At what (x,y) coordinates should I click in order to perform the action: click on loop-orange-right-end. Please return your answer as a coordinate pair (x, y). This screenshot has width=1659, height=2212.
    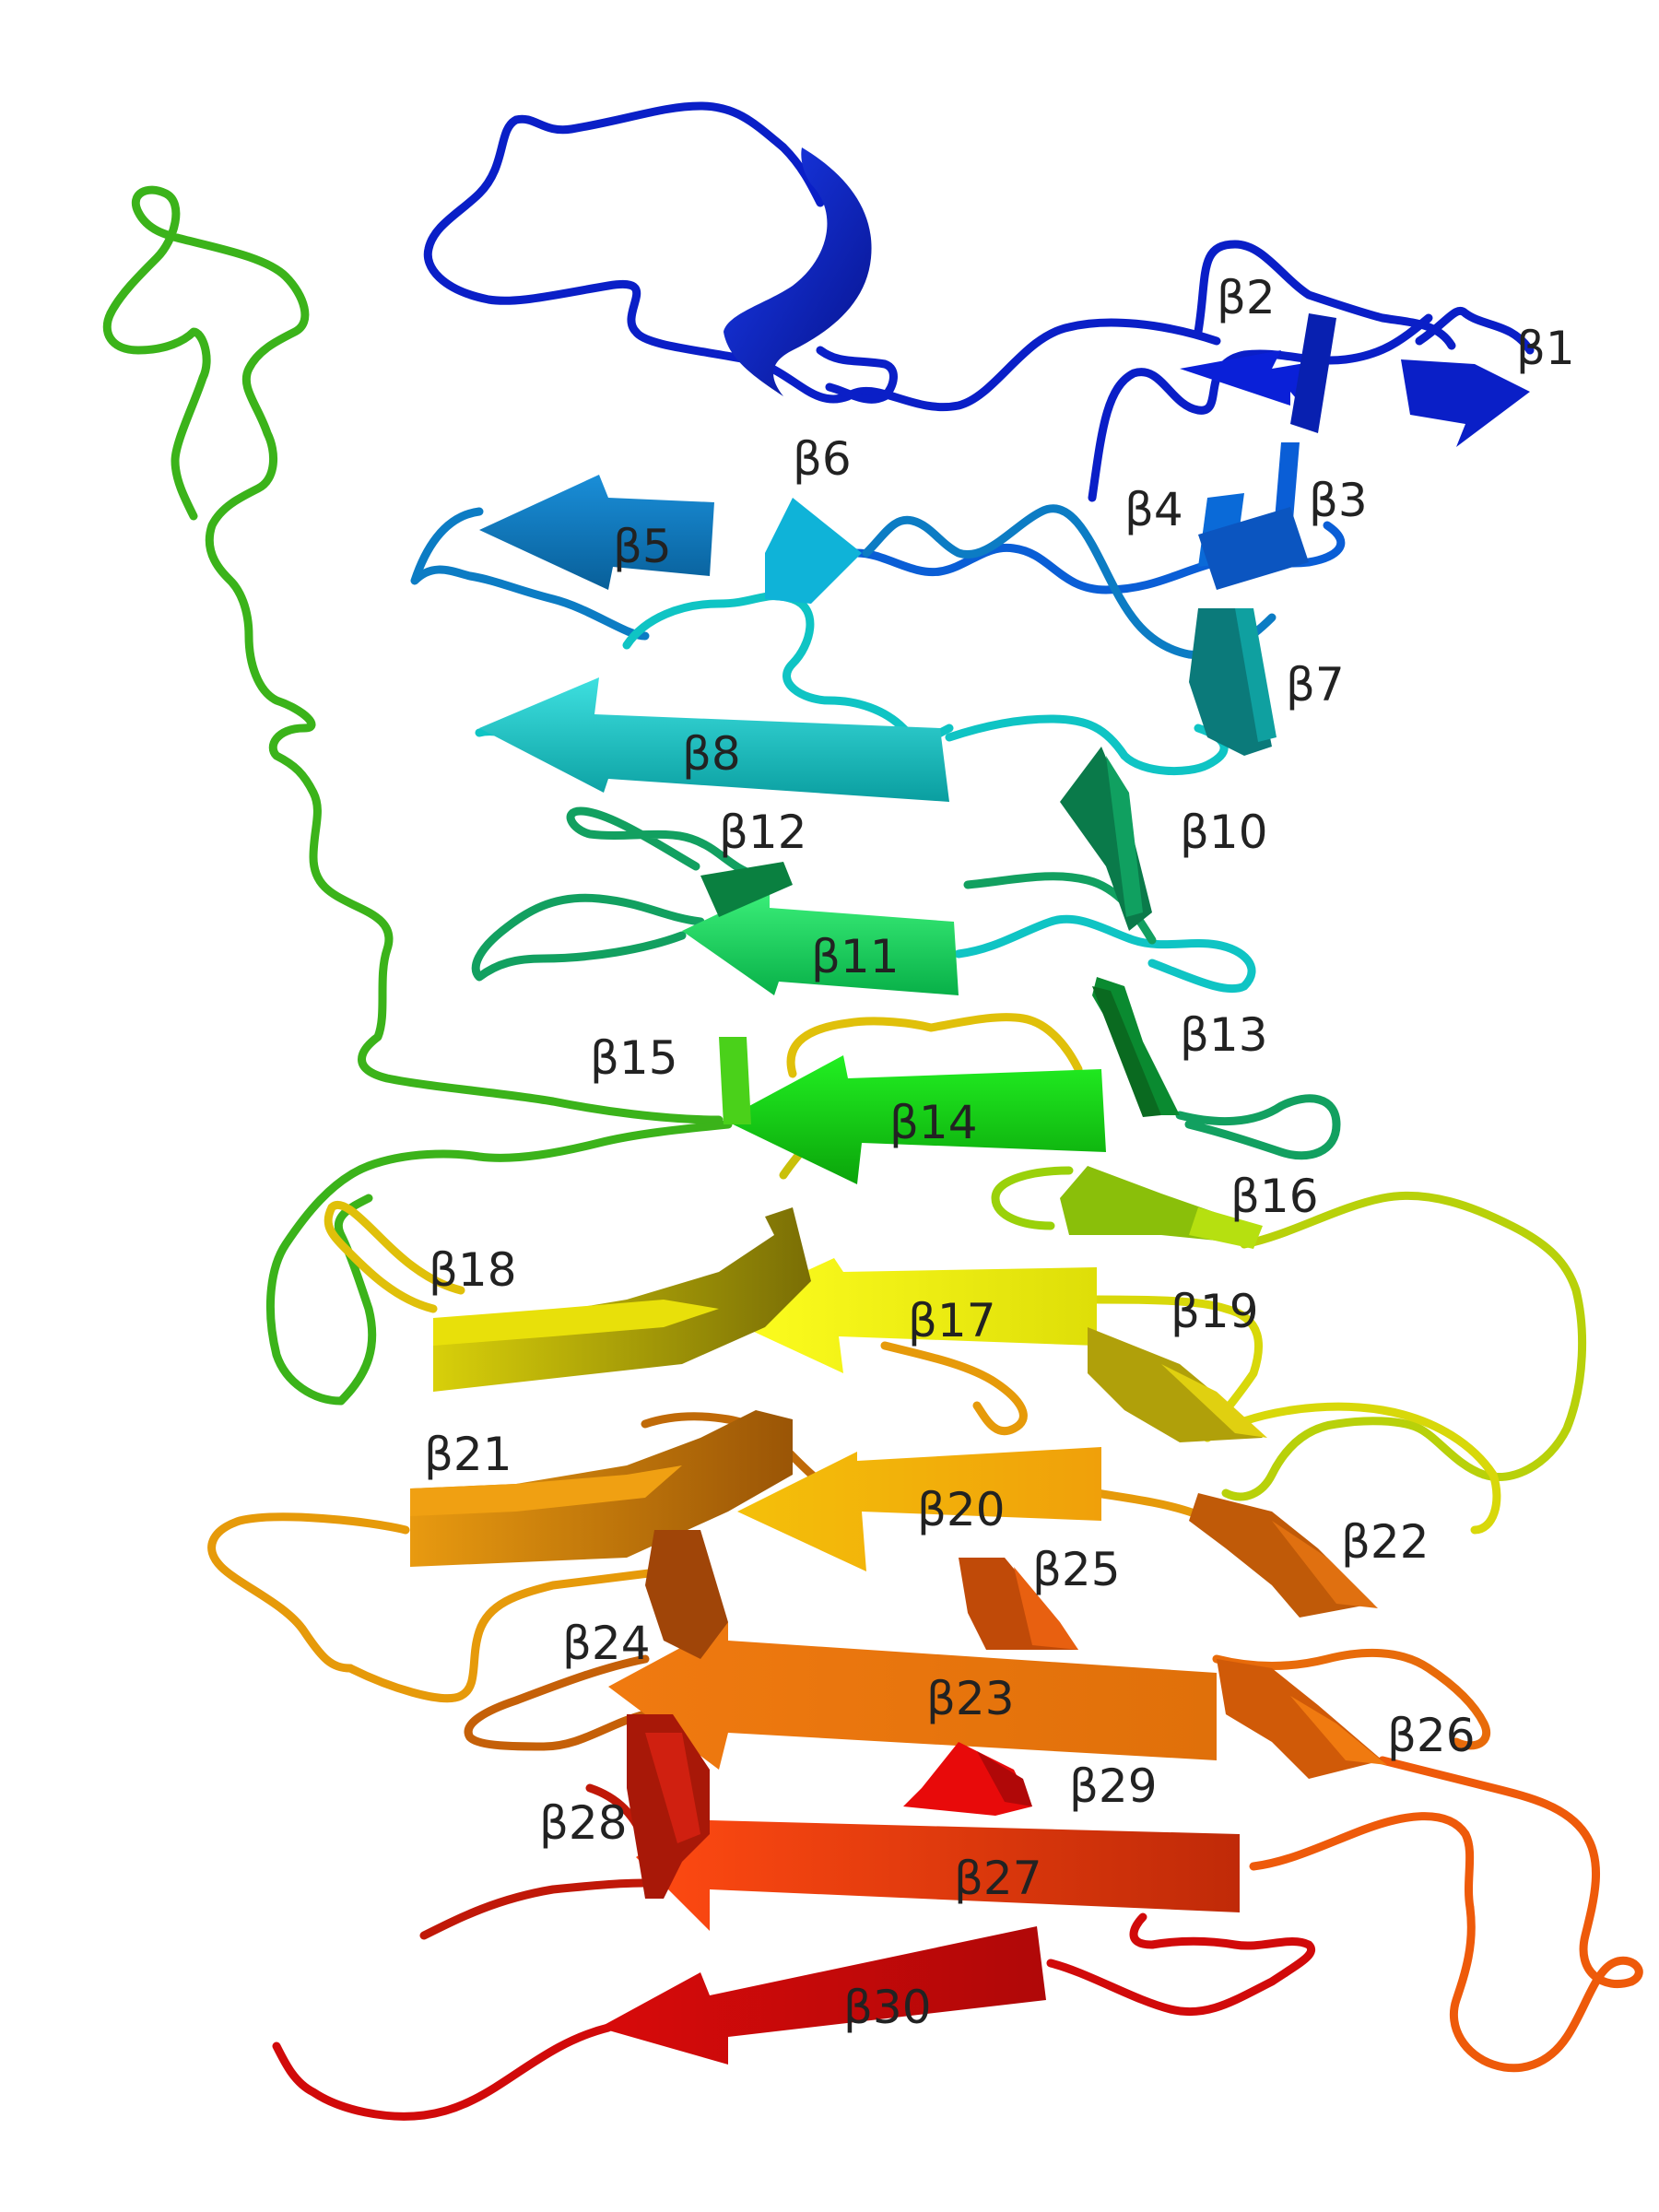
    Looking at the image, I should click on (1351, 1699).